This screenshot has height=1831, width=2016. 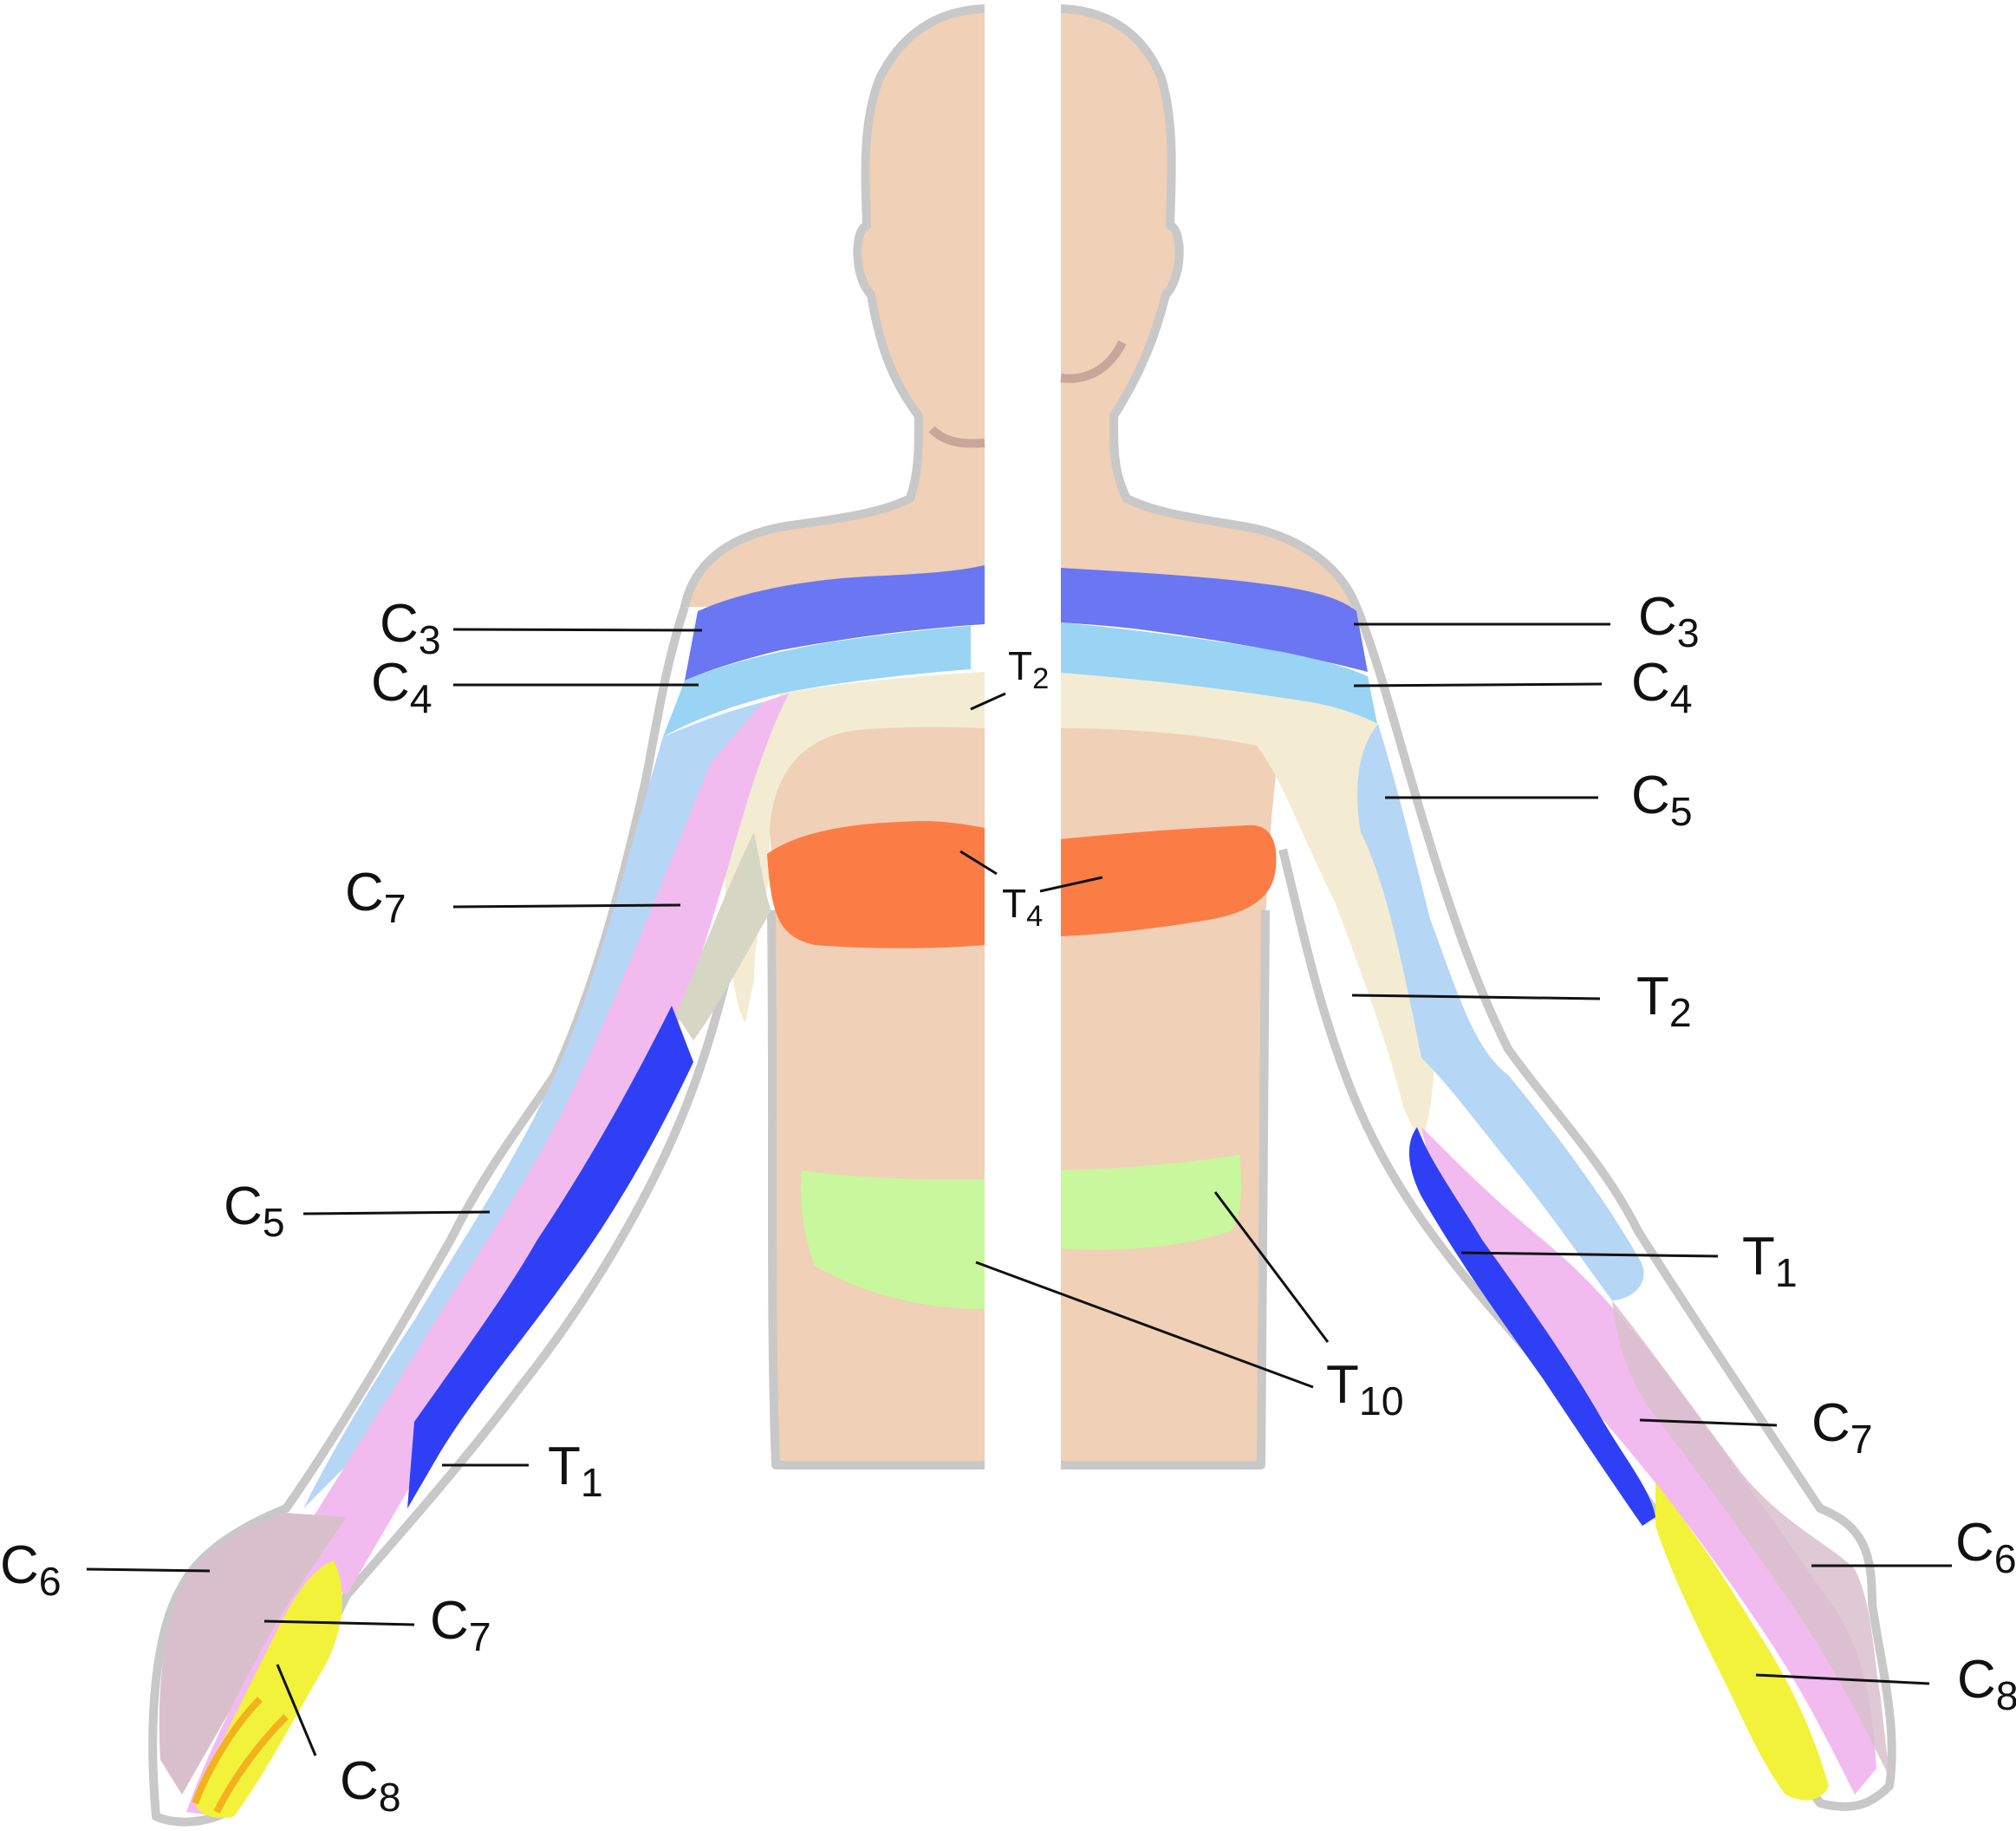 What do you see at coordinates (575, 1471) in the screenshot?
I see `label-left-t1: T1` at bounding box center [575, 1471].